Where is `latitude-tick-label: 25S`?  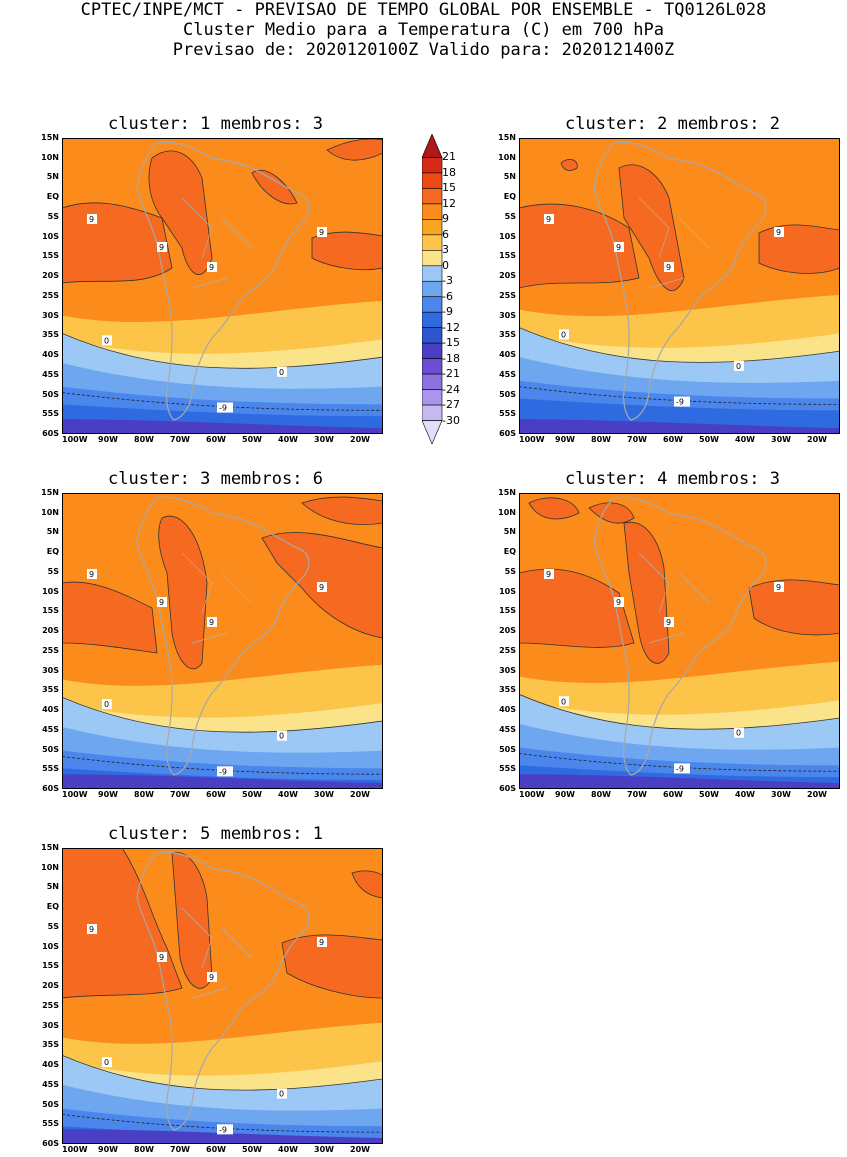
latitude-tick-label: 25S is located at coordinates (507, 295).